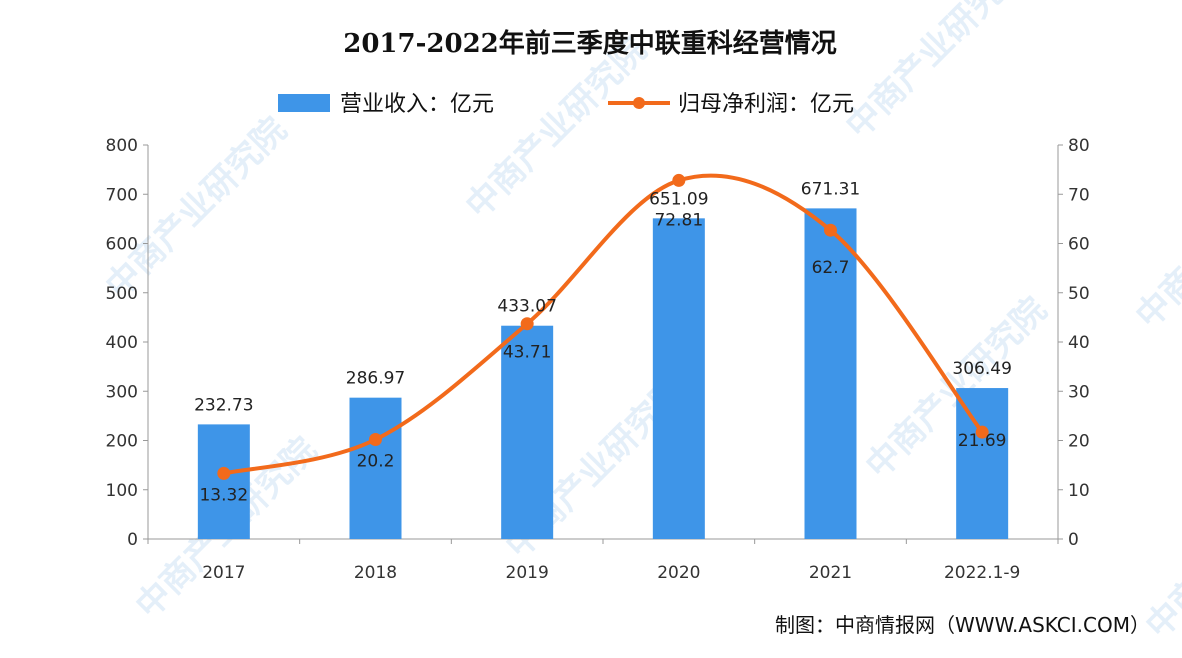 The height and width of the screenshot is (658, 1182). Describe the element at coordinates (982, 441) in the screenshot. I see `line-data-label: 21.69` at that location.